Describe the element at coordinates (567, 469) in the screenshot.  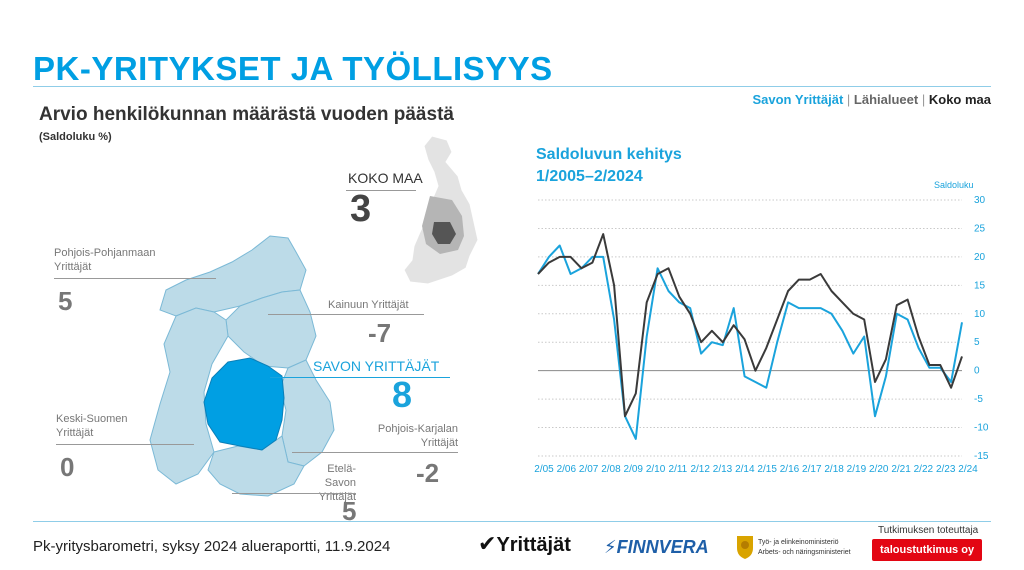
I see `x-tick-label: 2/06` at that location.